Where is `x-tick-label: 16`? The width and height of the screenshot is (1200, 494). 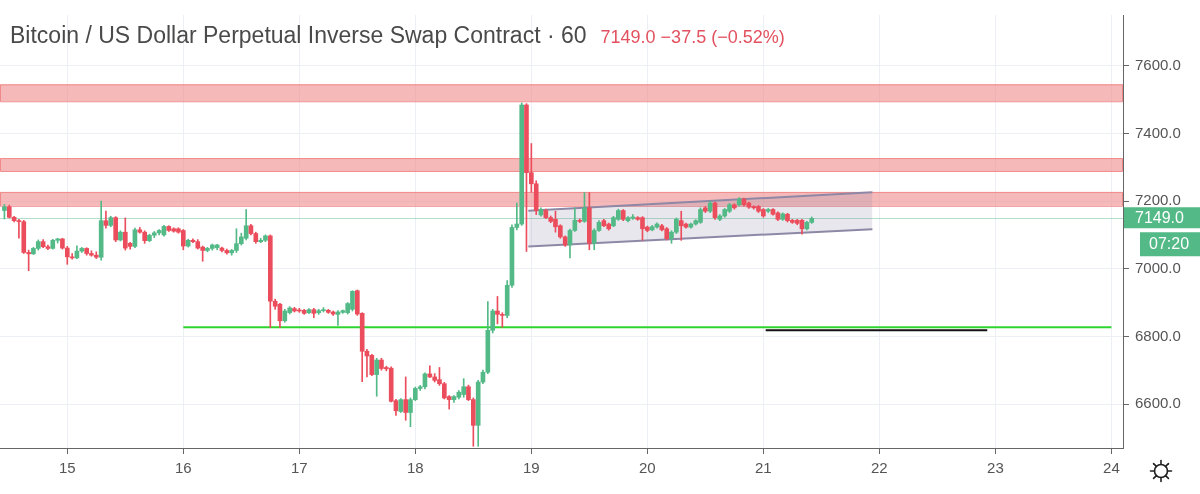
x-tick-label: 16 is located at coordinates (183, 468).